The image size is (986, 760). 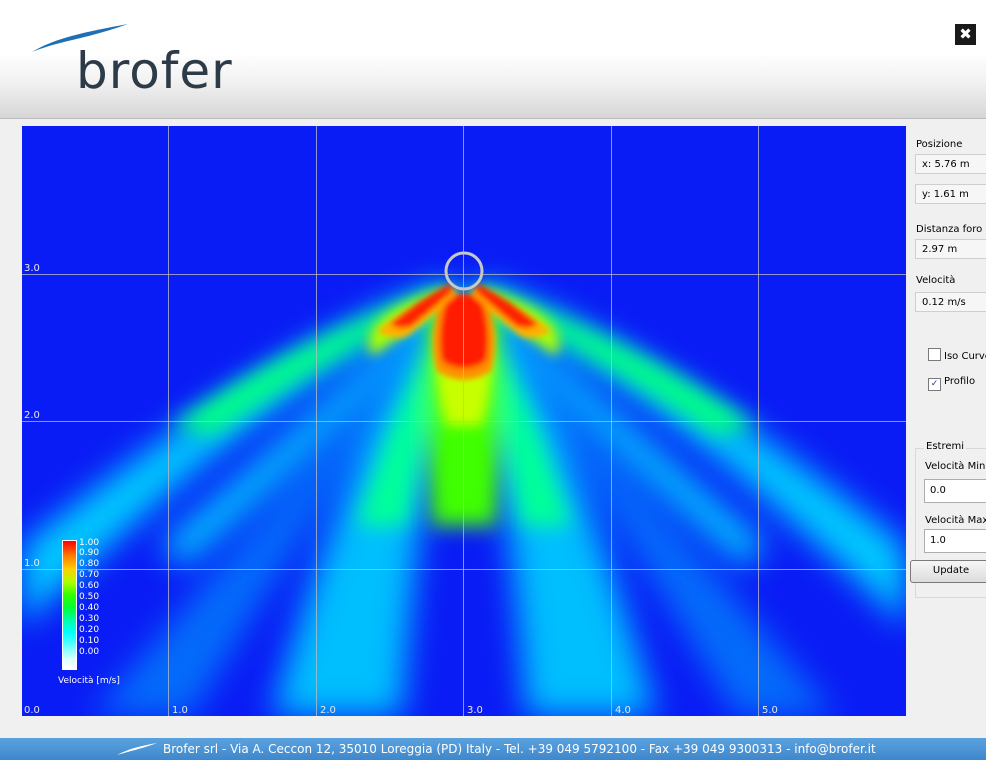 What do you see at coordinates (32, 710) in the screenshot?
I see `x-tick-label: 0.0` at bounding box center [32, 710].